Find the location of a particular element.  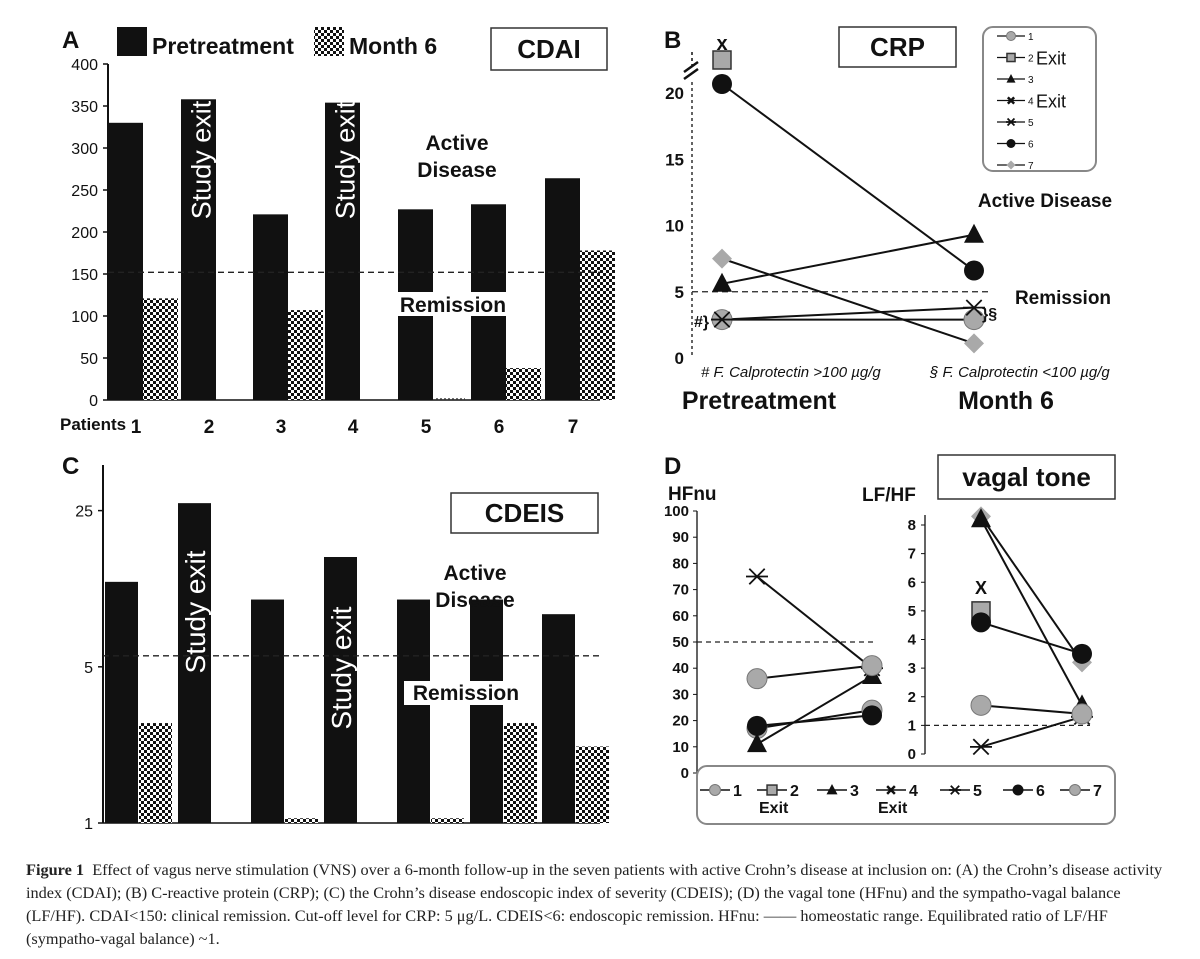

panel-d-legend-marker-3-shape is located at coordinates (832, 789).